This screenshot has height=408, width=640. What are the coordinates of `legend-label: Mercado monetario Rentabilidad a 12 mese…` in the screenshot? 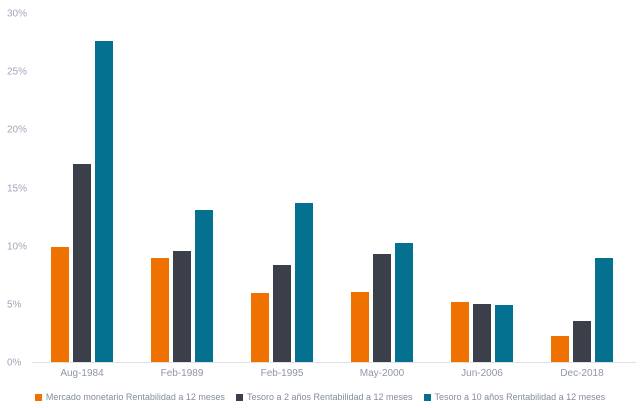 It's located at (135, 397).